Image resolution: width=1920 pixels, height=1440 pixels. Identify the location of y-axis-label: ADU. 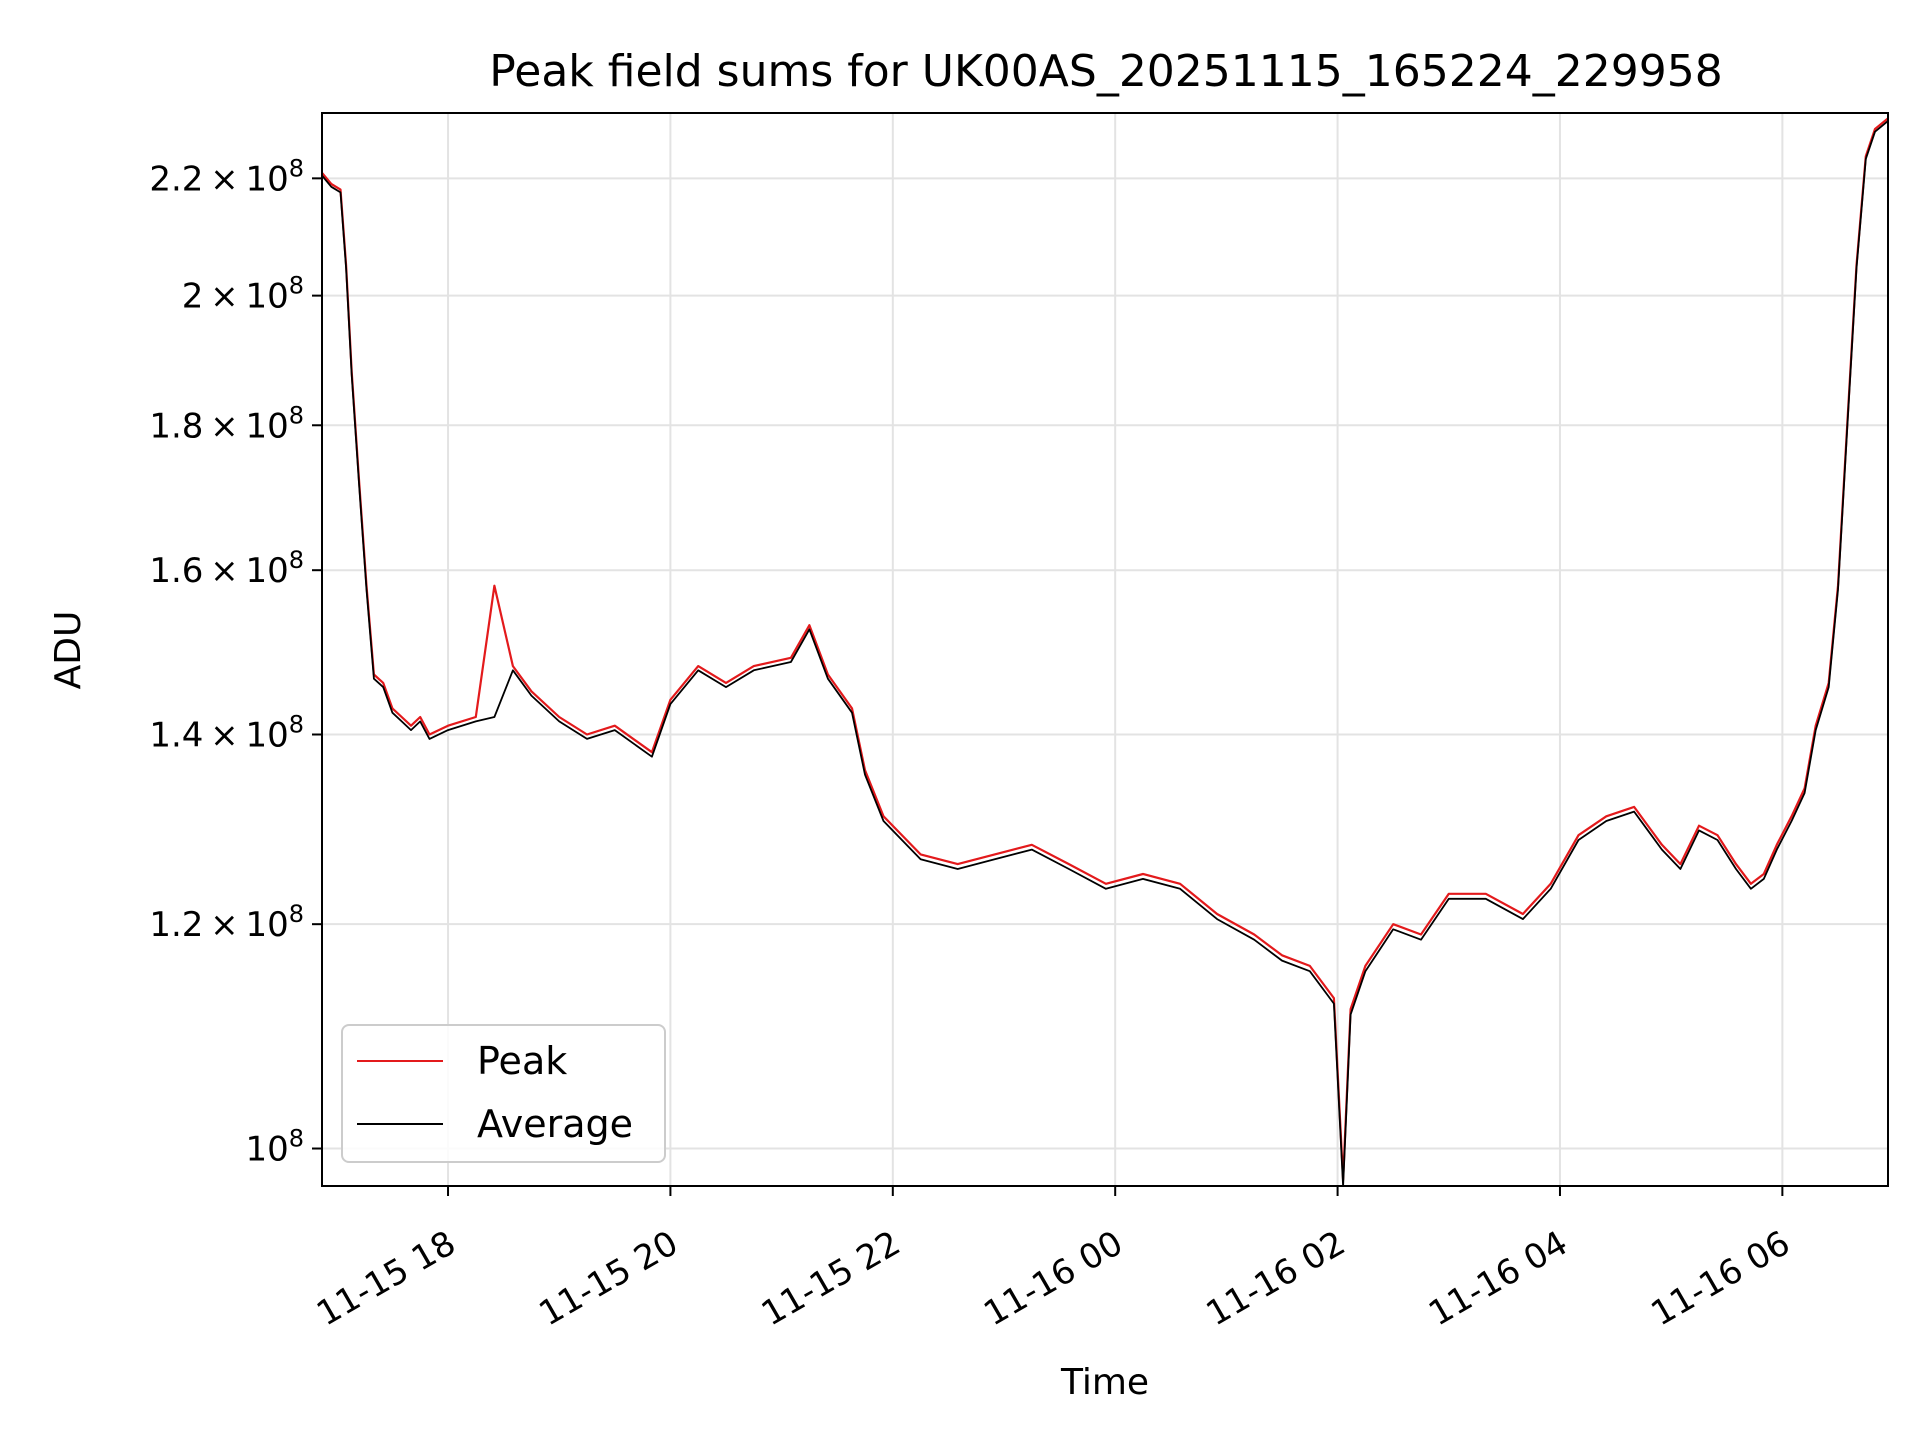
(68, 650).